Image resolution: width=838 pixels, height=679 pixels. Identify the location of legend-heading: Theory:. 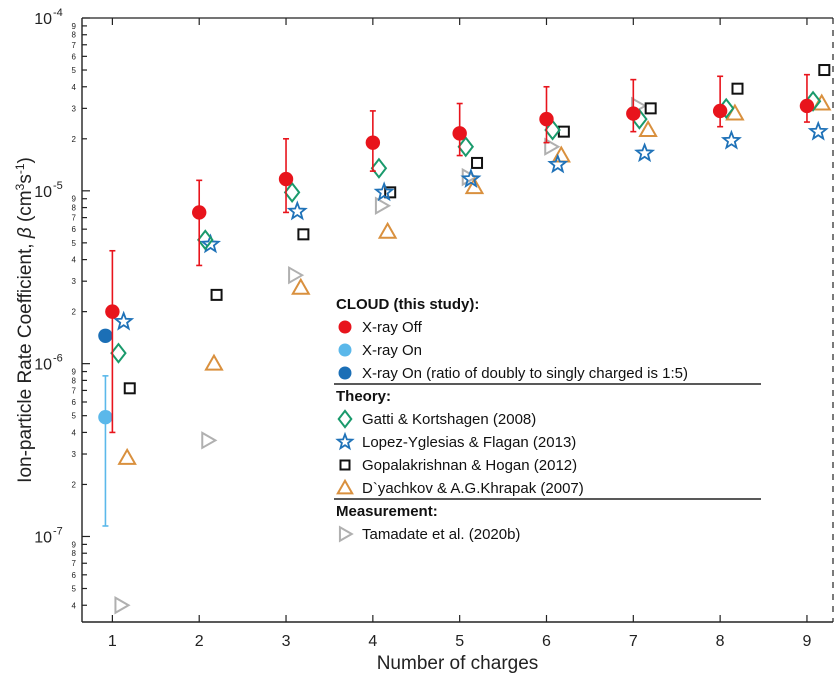
(363, 396).